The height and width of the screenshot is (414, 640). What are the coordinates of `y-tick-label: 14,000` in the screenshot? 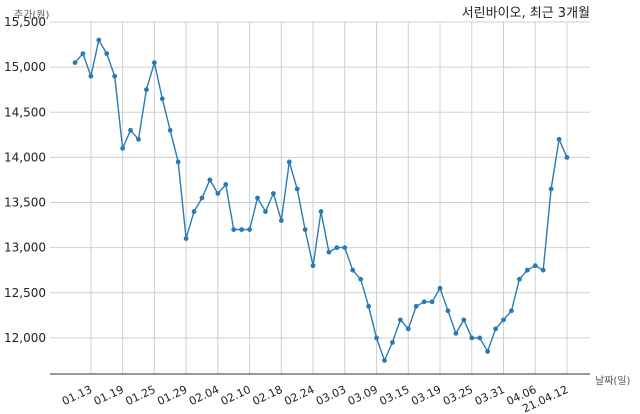 It's located at (25, 157).